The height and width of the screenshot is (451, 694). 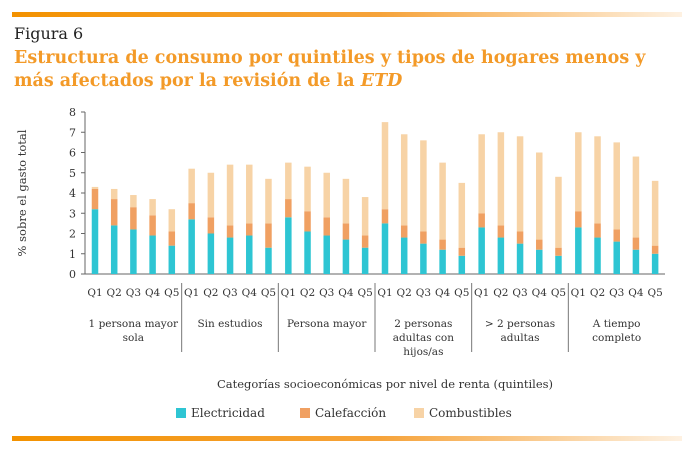 I want to click on group-label: sola, so click(x=133, y=338).